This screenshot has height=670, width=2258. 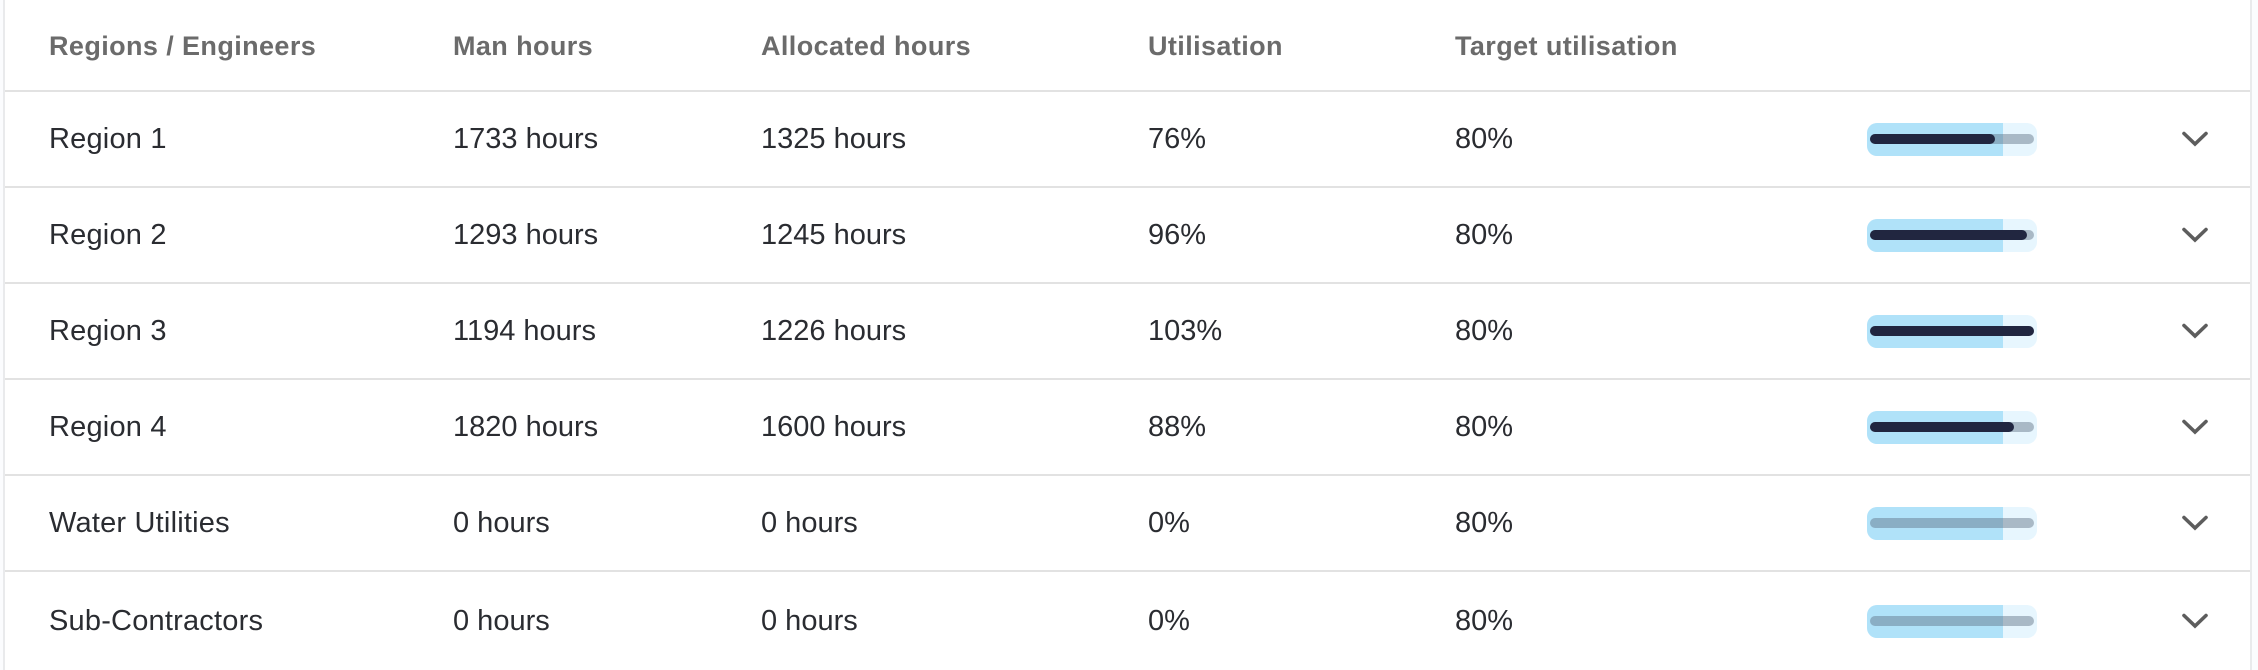 What do you see at coordinates (524, 330) in the screenshot?
I see `man-hours-value: 1194 hours` at bounding box center [524, 330].